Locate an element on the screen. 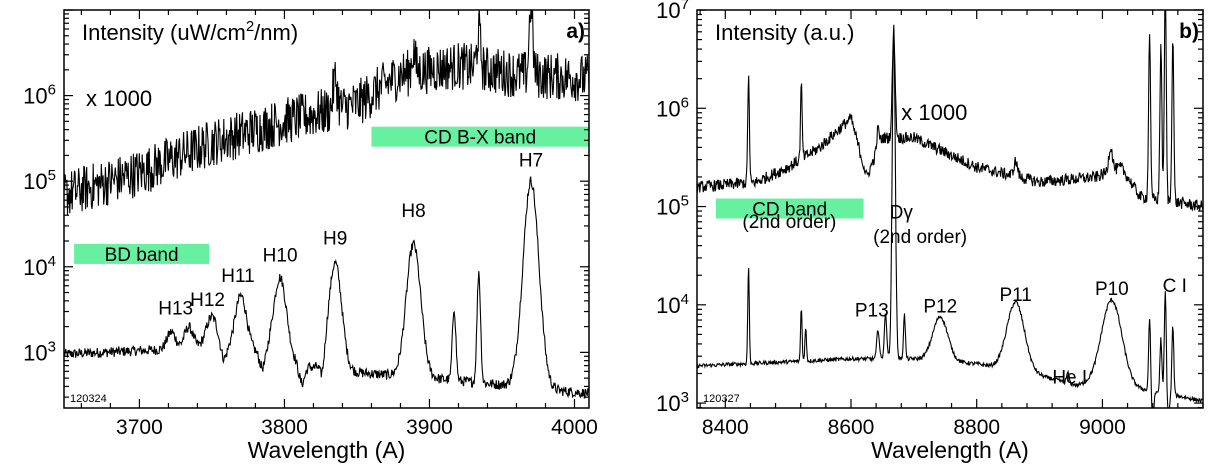 This screenshot has width=1210, height=476. annotation-b-8: C I is located at coordinates (1175, 286).